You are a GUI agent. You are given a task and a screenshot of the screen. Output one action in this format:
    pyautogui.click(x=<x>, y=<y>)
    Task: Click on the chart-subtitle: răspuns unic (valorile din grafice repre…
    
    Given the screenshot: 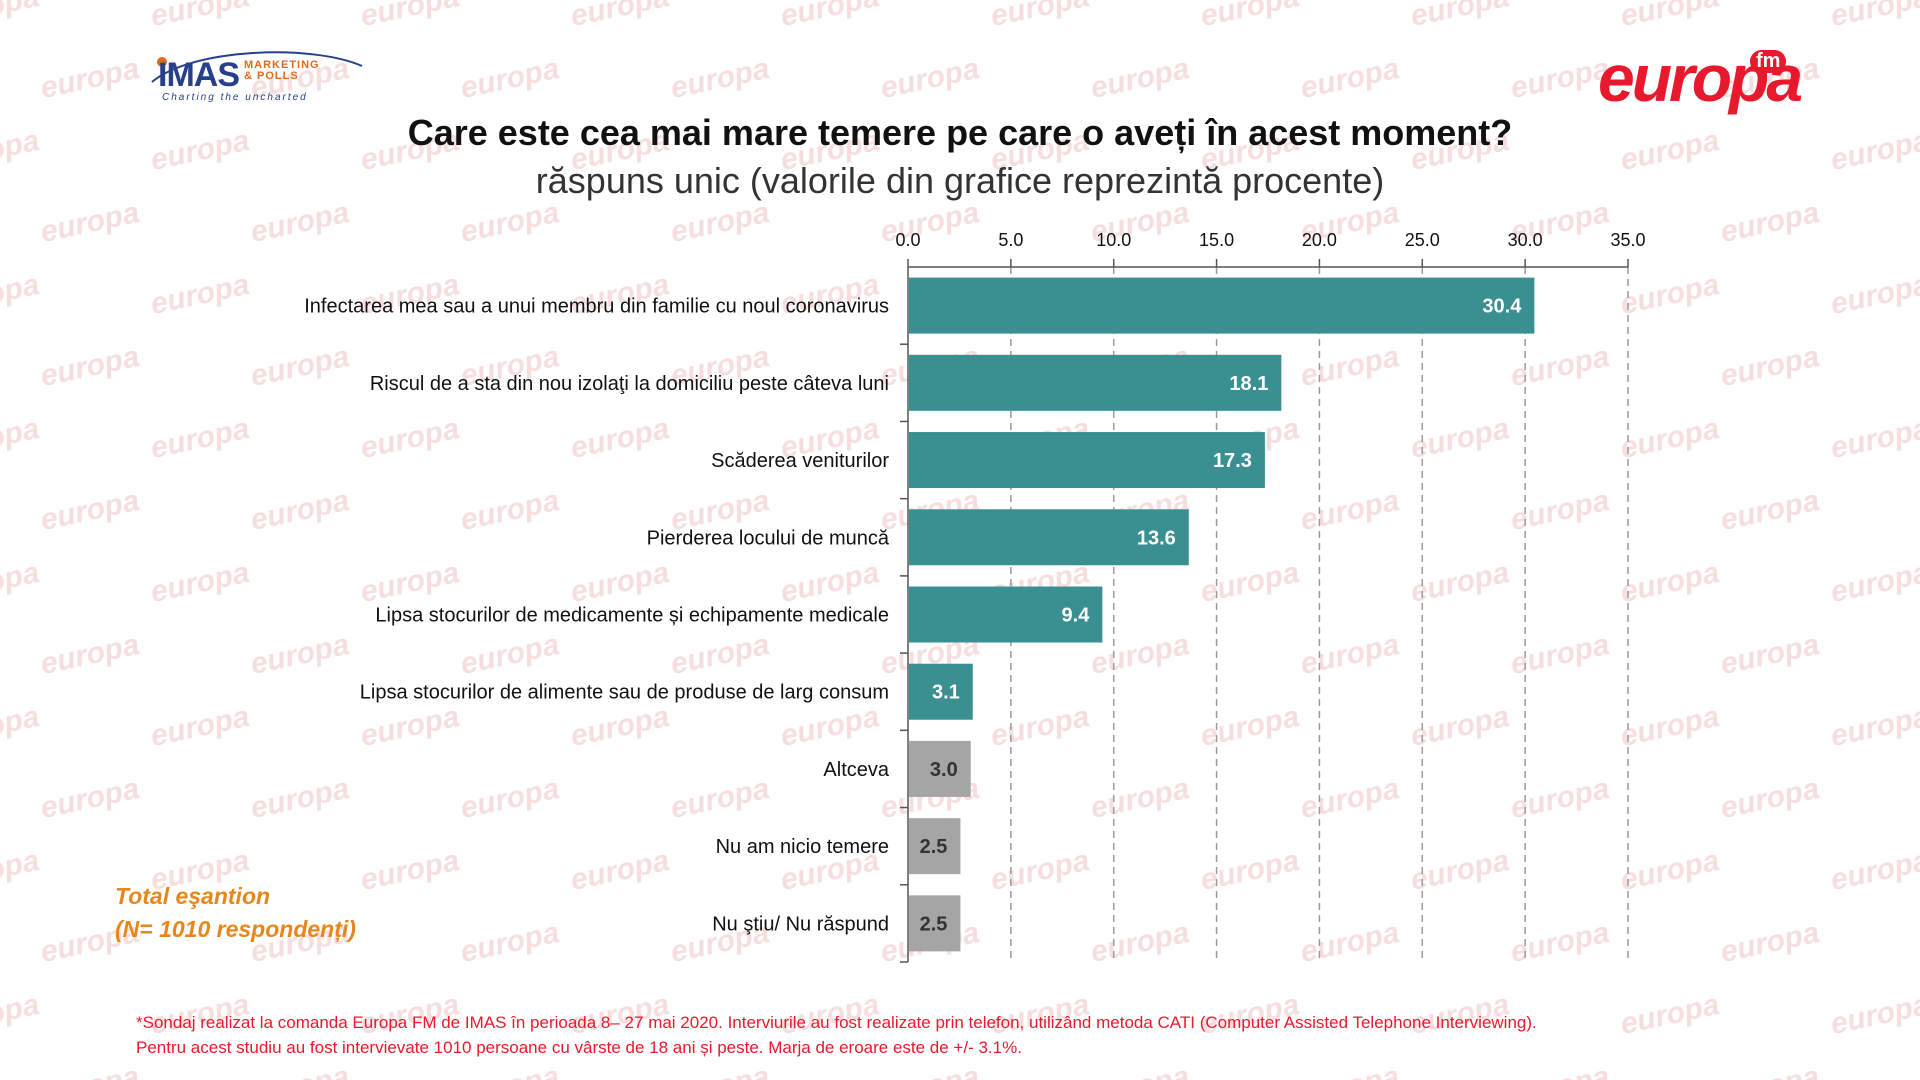 What is the action you would take?
    pyautogui.click(x=960, y=180)
    